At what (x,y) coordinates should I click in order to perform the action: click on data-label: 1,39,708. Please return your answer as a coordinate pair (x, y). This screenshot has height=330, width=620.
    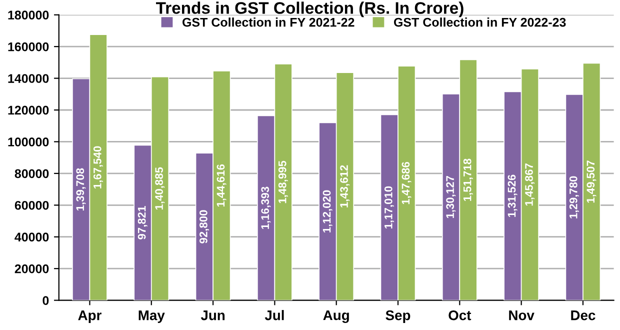
    Looking at the image, I should click on (81, 189).